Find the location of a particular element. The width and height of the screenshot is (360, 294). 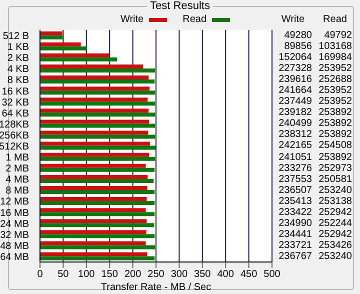

text: 233721 is located at coordinates (295, 245).